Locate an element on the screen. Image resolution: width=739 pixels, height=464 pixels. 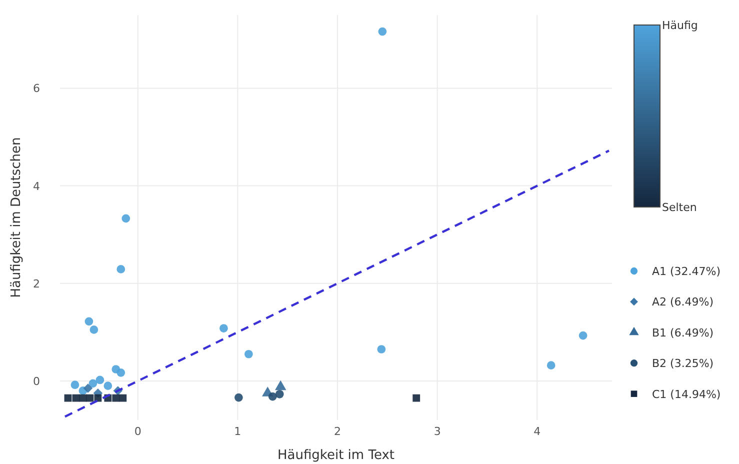
x-axis-title: Häufigkeit im Text is located at coordinates (336, 455).